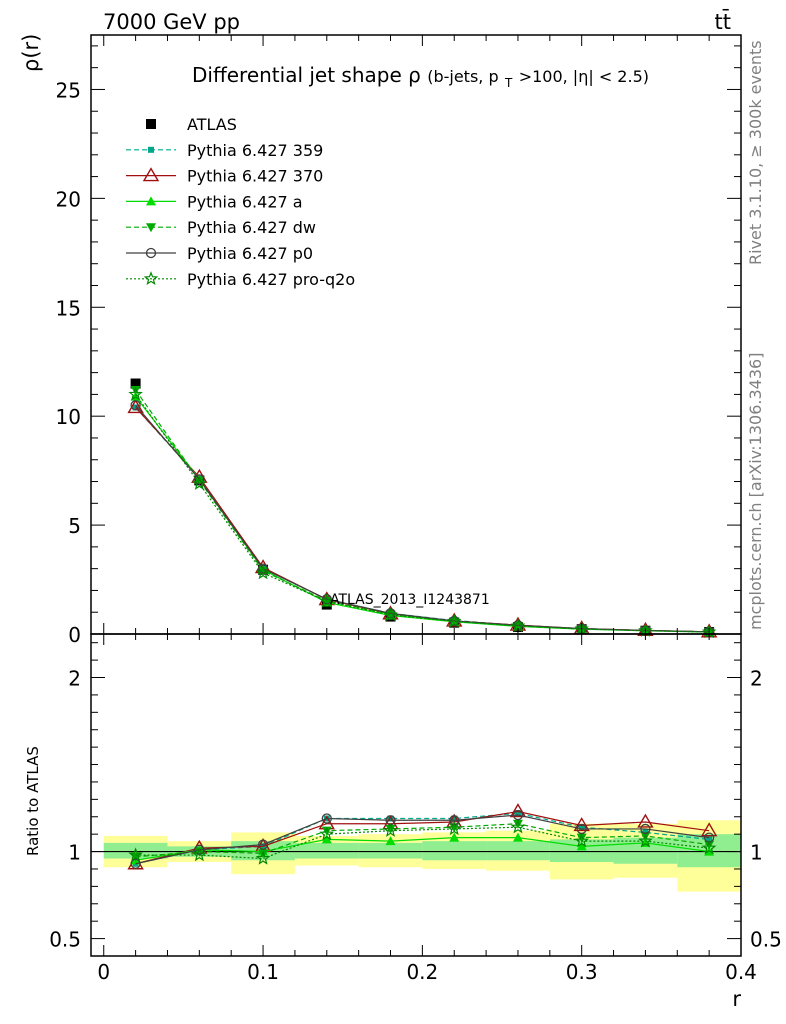 The height and width of the screenshot is (1024, 786). What do you see at coordinates (736, 999) in the screenshot?
I see `ratio-xlabel: r` at bounding box center [736, 999].